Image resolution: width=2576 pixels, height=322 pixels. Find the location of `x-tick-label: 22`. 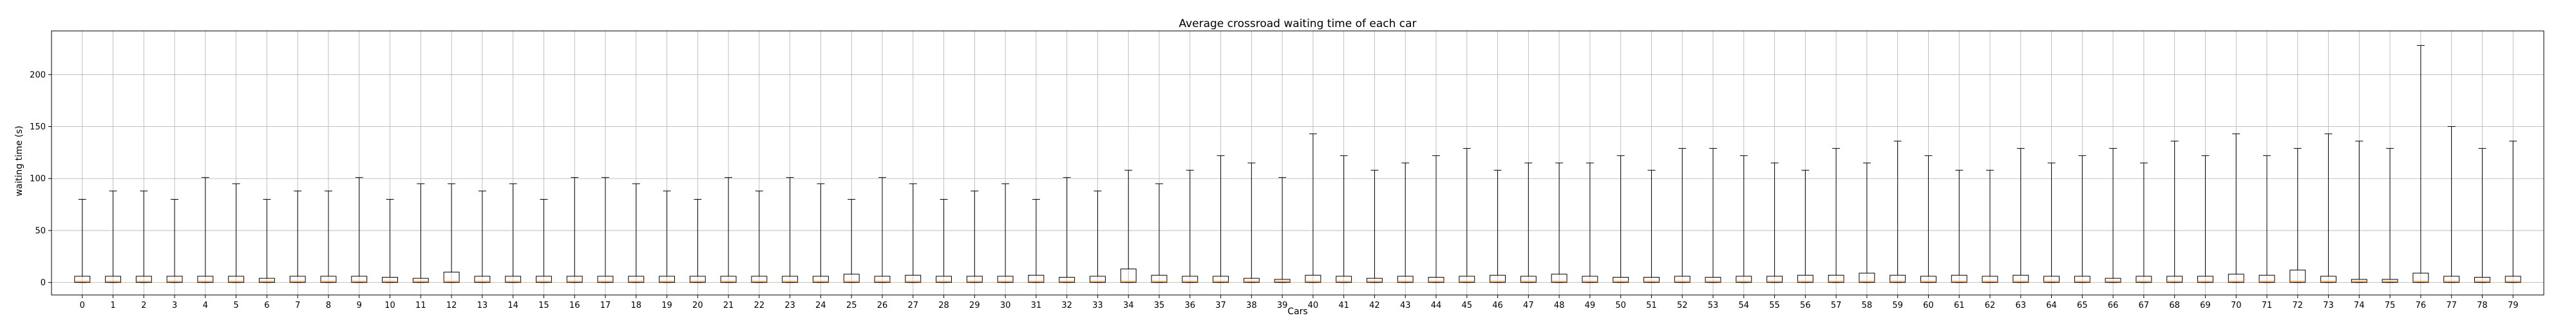

x-tick-label: 22 is located at coordinates (759, 305).